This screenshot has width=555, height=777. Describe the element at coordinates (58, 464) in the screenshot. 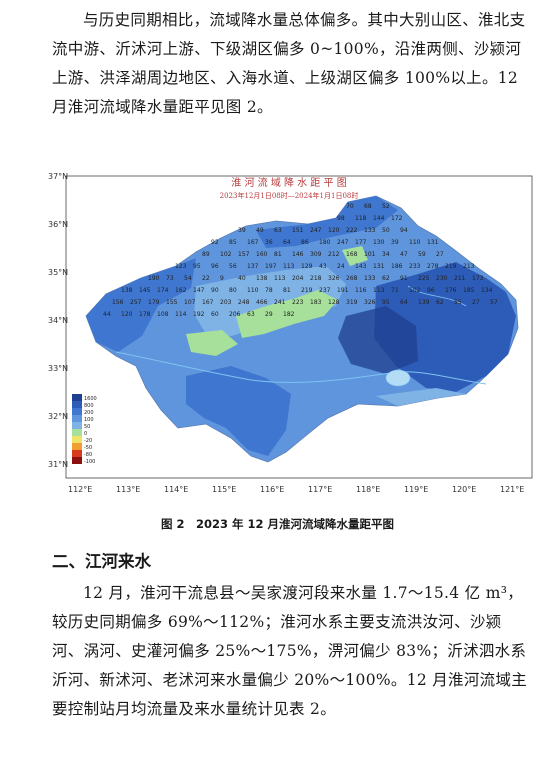

I see `lat-label: 31°N` at that location.